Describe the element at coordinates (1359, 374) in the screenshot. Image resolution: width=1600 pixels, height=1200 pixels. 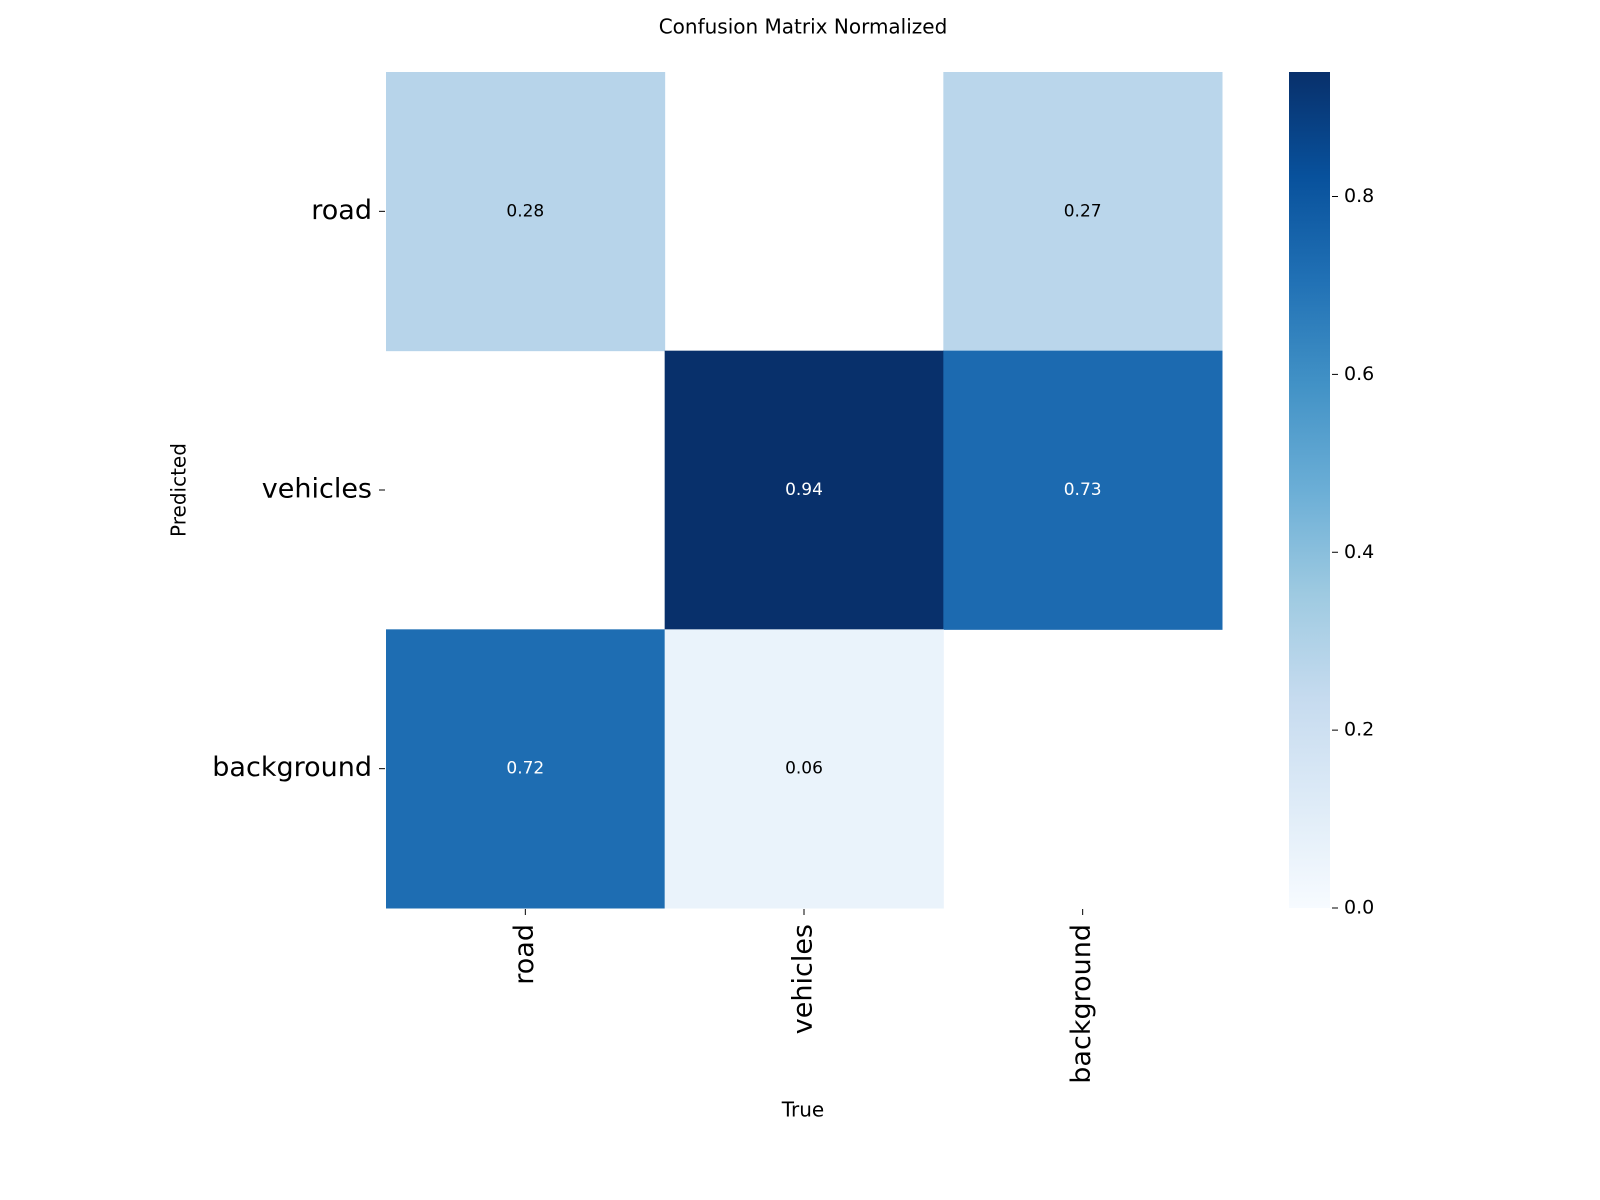
I see `colorbar-tick-label: 0.6` at that location.